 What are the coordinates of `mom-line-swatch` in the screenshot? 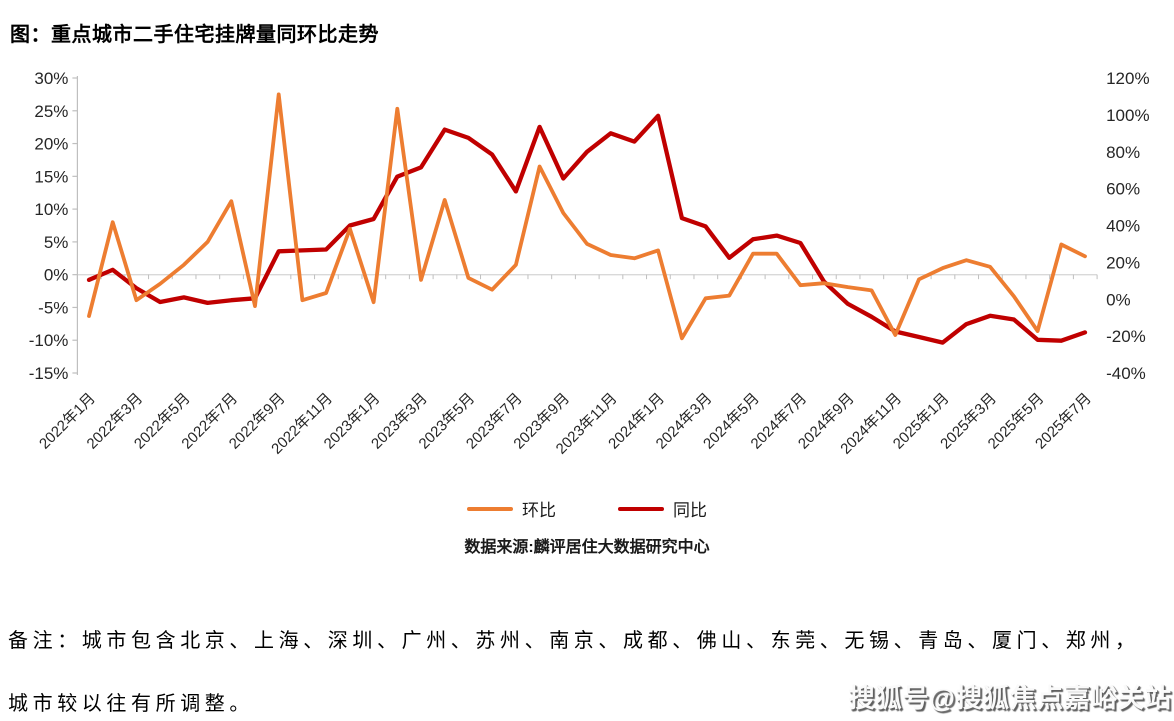 It's located at (490, 508).